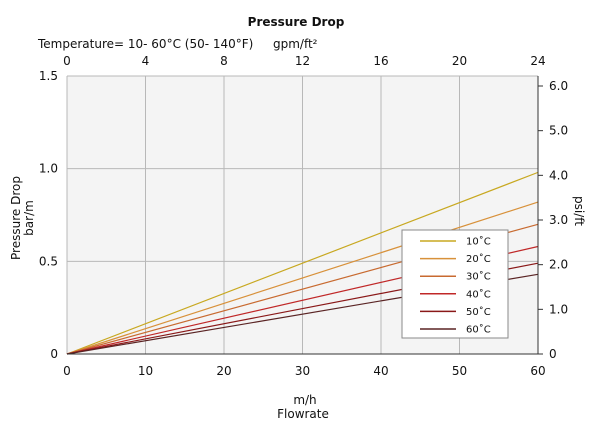  What do you see at coordinates (558, 265) in the screenshot?
I see `right-tick-label: 2.0` at bounding box center [558, 265].